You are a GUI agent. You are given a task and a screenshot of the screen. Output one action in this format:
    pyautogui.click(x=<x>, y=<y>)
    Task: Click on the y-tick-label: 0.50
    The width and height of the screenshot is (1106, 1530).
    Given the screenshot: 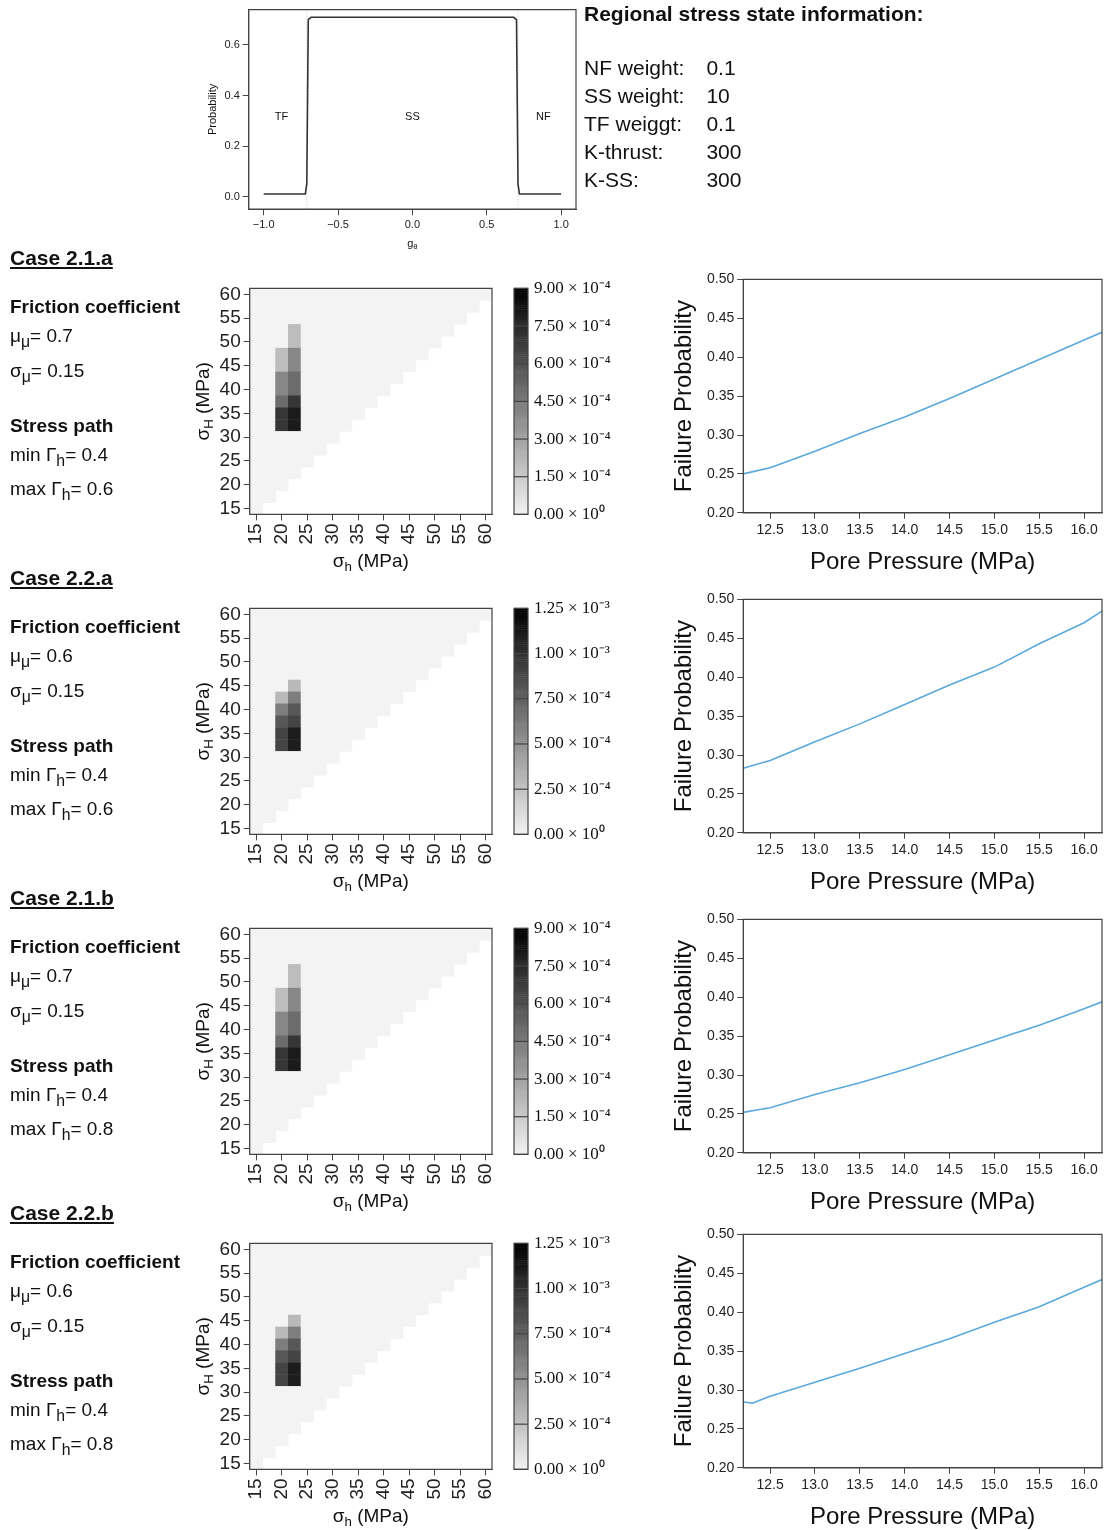 What is the action you would take?
    pyautogui.click(x=721, y=1233)
    